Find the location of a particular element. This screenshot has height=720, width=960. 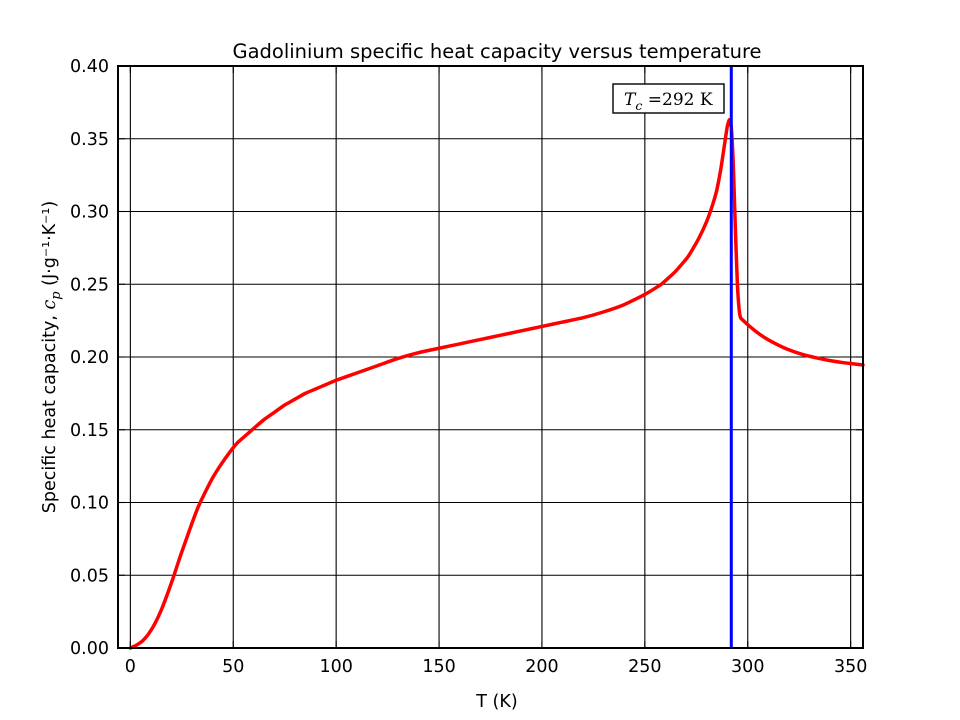

y-tick-label: 0.25 is located at coordinates (89, 285).